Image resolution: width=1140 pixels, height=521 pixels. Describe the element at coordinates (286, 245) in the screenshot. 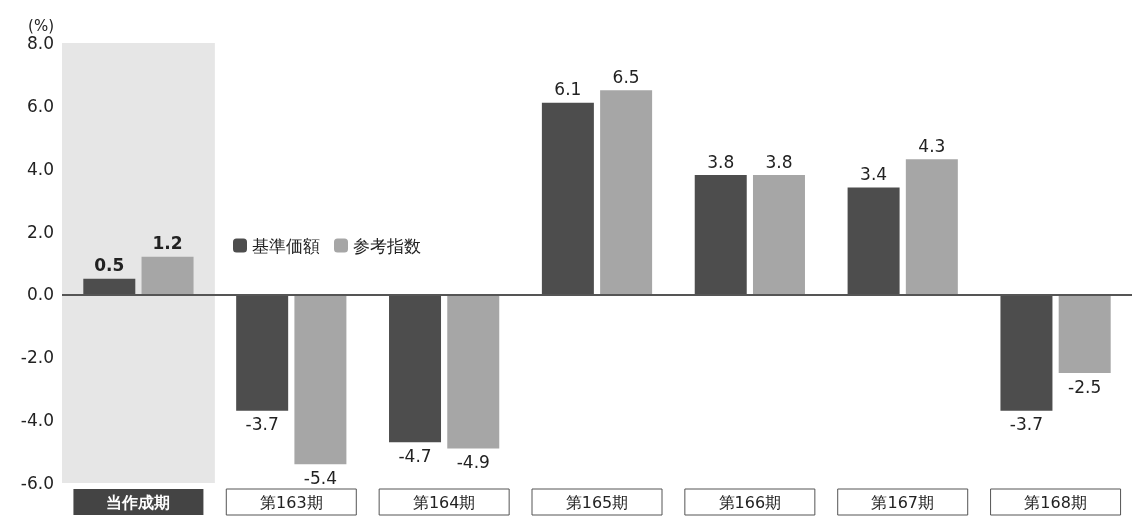

I see `legend-label: 基準価額` at that location.